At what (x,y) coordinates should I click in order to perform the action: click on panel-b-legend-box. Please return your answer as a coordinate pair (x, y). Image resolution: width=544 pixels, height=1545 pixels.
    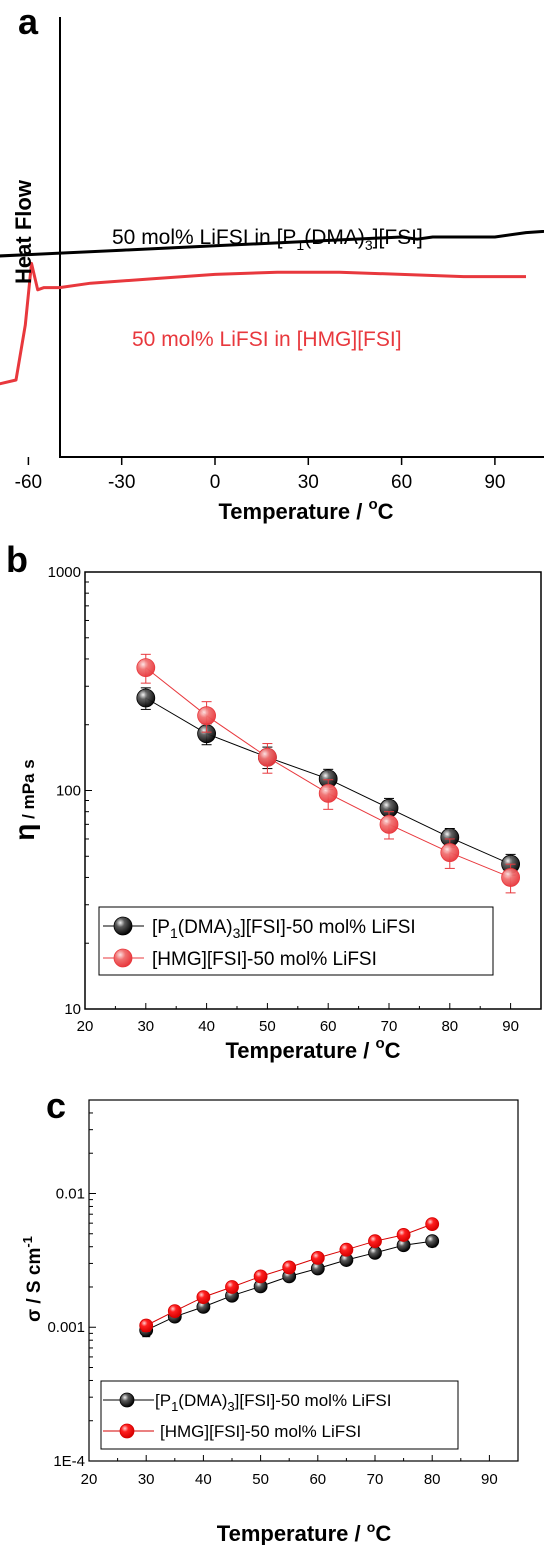
    Looking at the image, I should click on (296, 941).